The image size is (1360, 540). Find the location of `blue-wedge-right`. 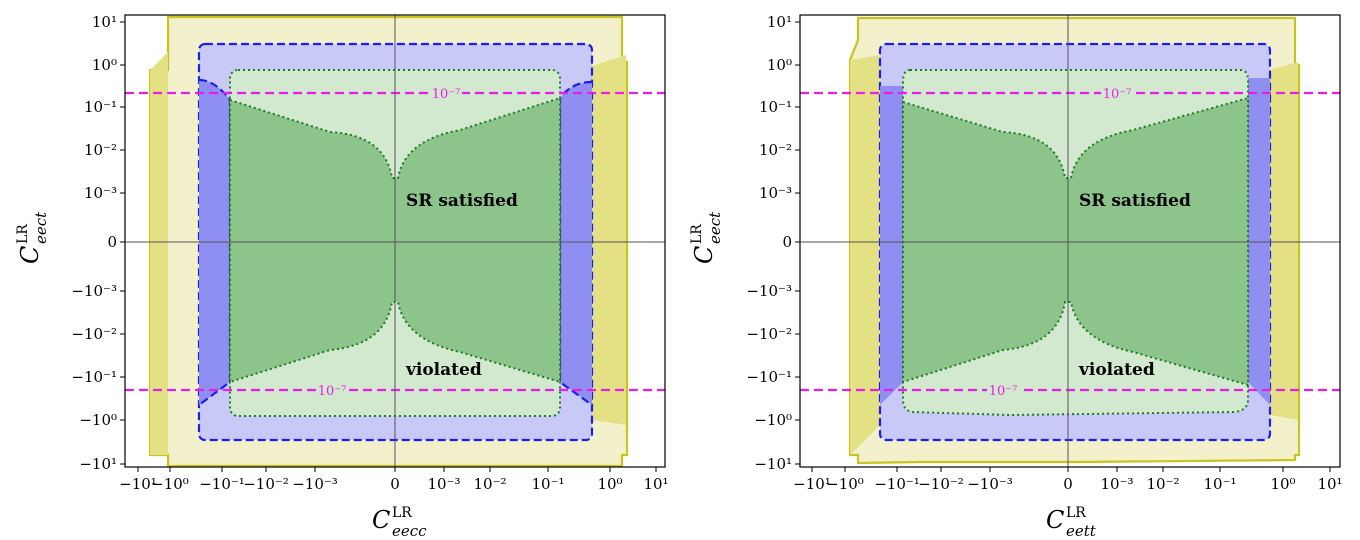

blue-wedge-right is located at coordinates (576, 243).